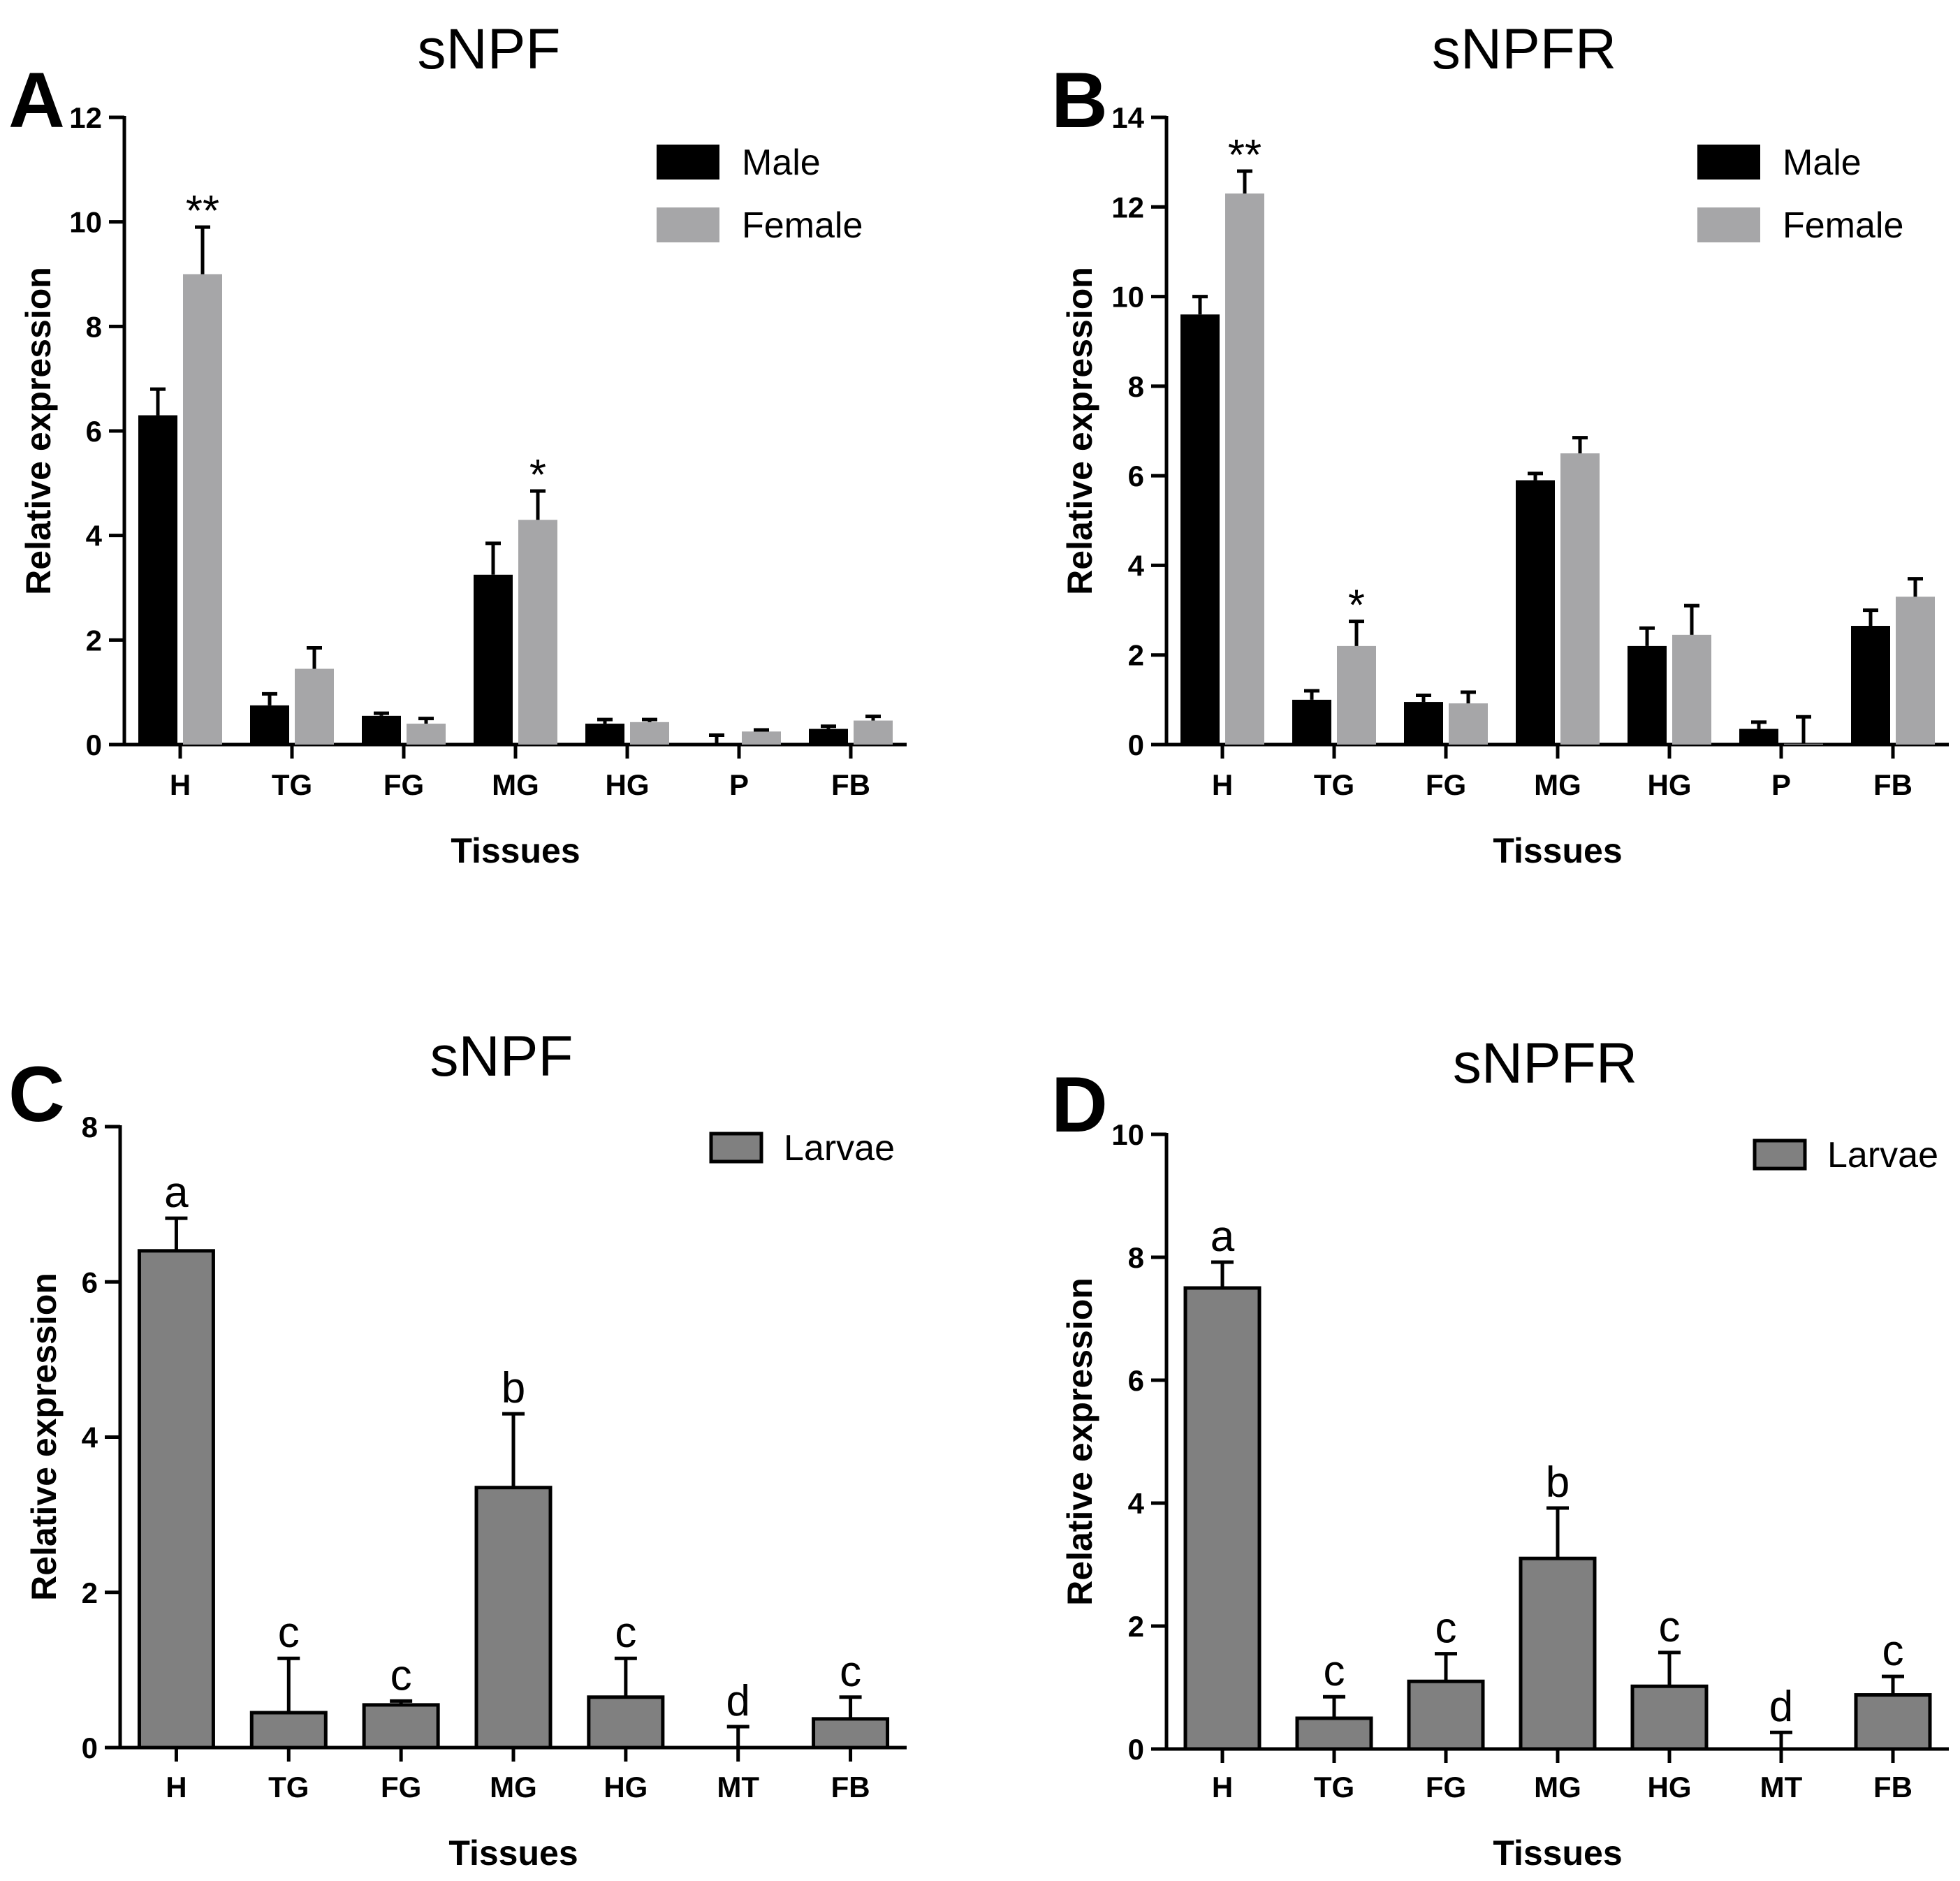  Describe the element at coordinates (1079, 1104) in the screenshot. I see `panel-letter: D` at that location.